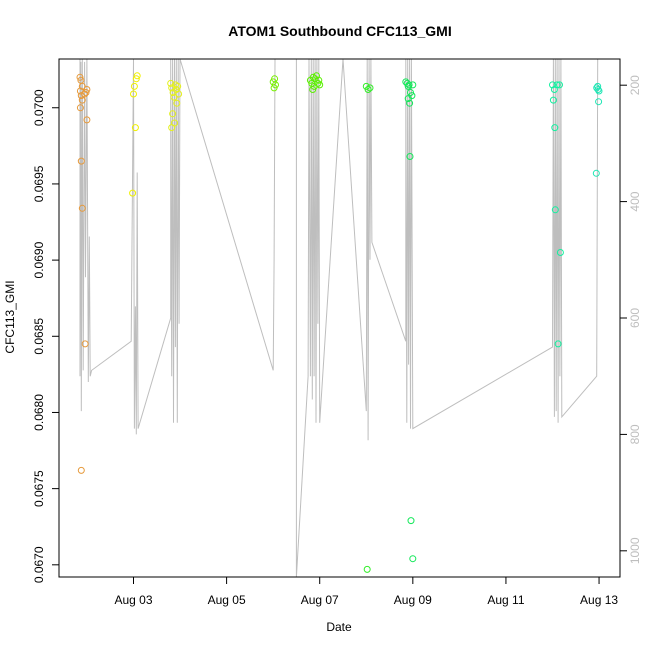 This screenshot has width=650, height=650. I want to click on right-tick-label: 1000, so click(635, 550).